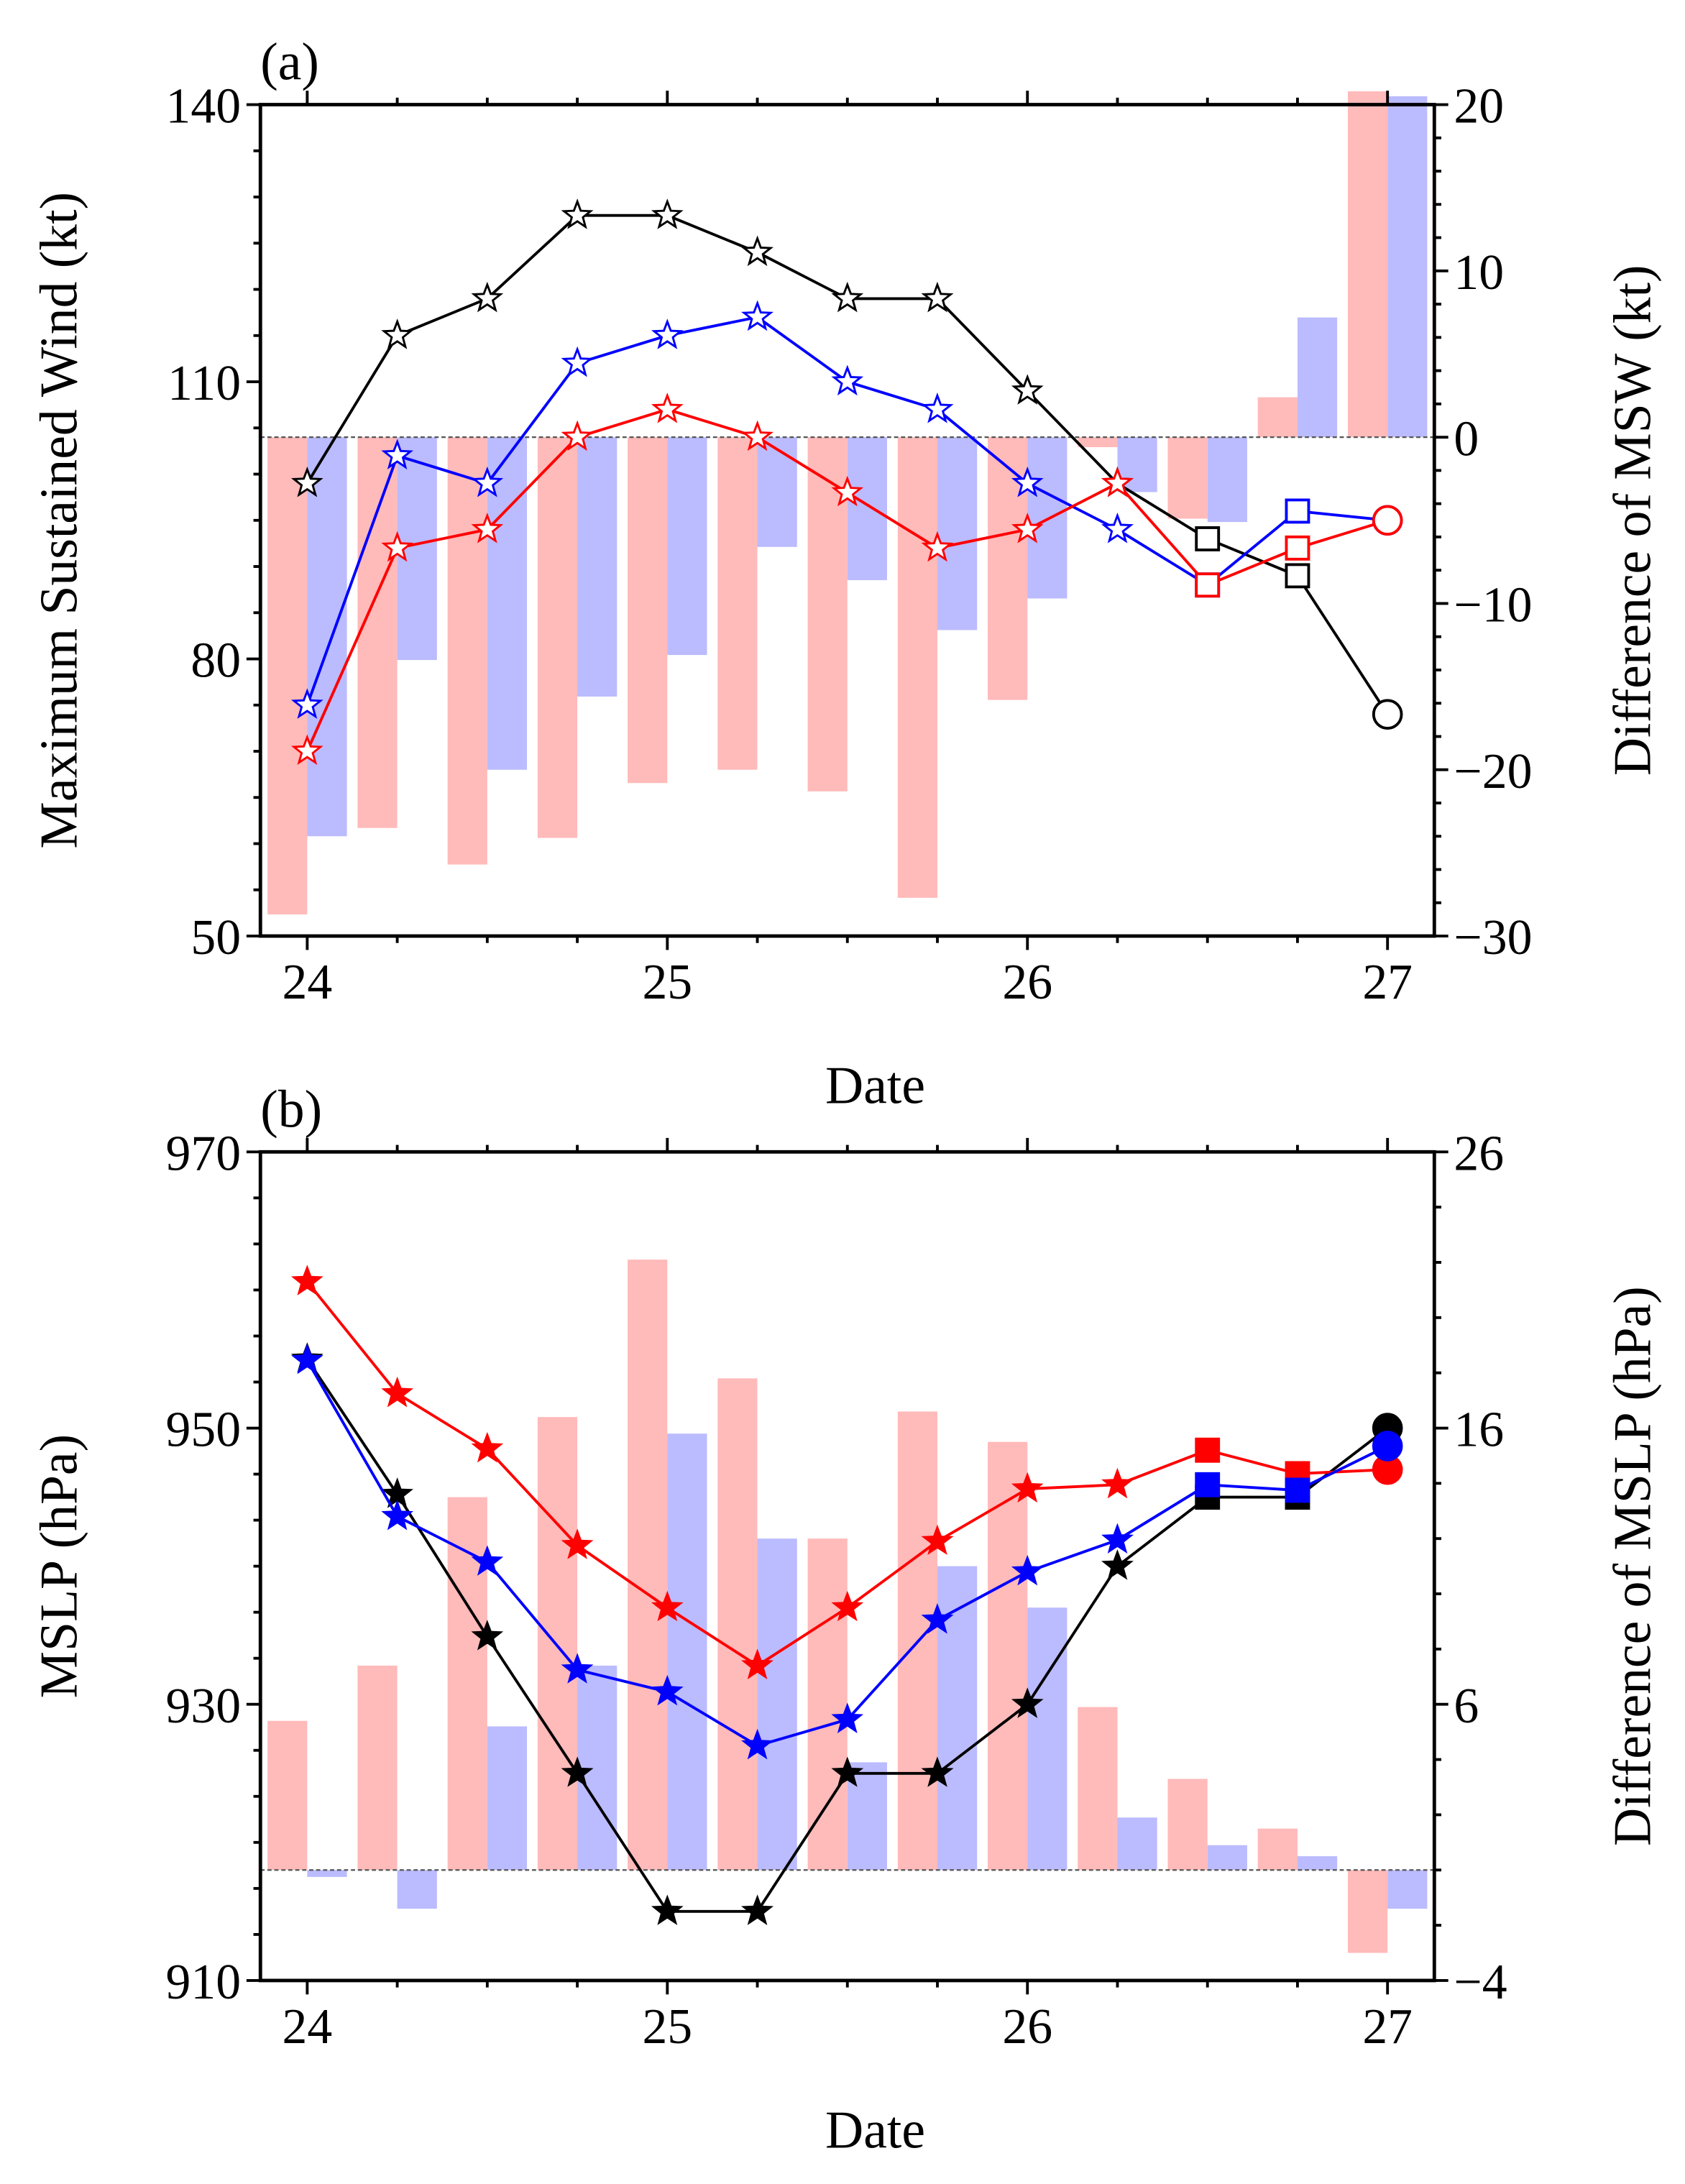  What do you see at coordinates (1387, 1446) in the screenshot?
I see `marker-circle-blue` at bounding box center [1387, 1446].